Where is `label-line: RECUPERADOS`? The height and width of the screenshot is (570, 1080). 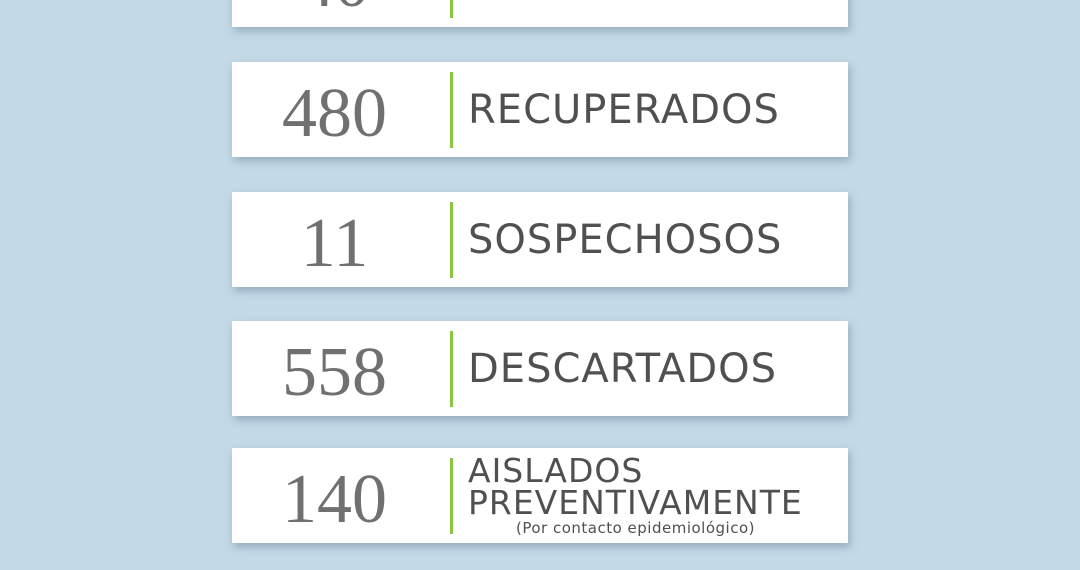 label-line: RECUPERADOS is located at coordinates (624, 109).